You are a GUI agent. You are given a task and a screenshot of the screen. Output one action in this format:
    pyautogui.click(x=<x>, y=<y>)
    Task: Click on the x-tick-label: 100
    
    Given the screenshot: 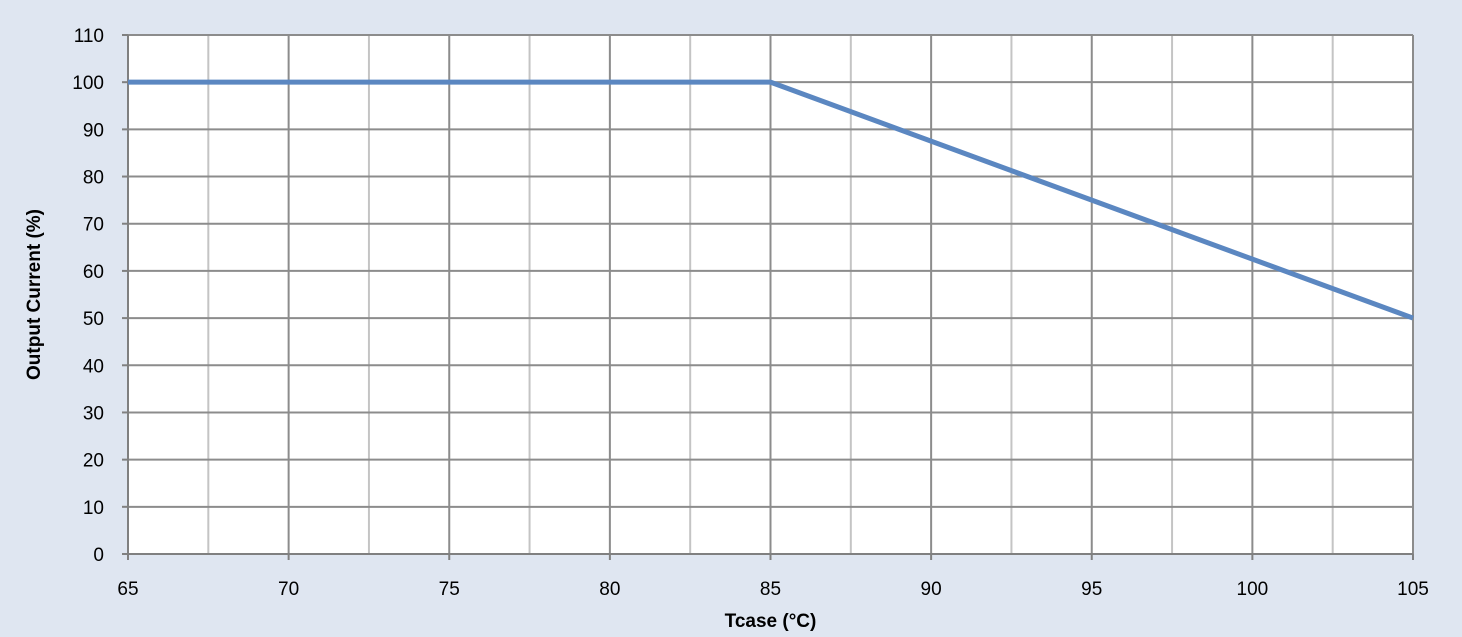 What is the action you would take?
    pyautogui.click(x=1253, y=589)
    